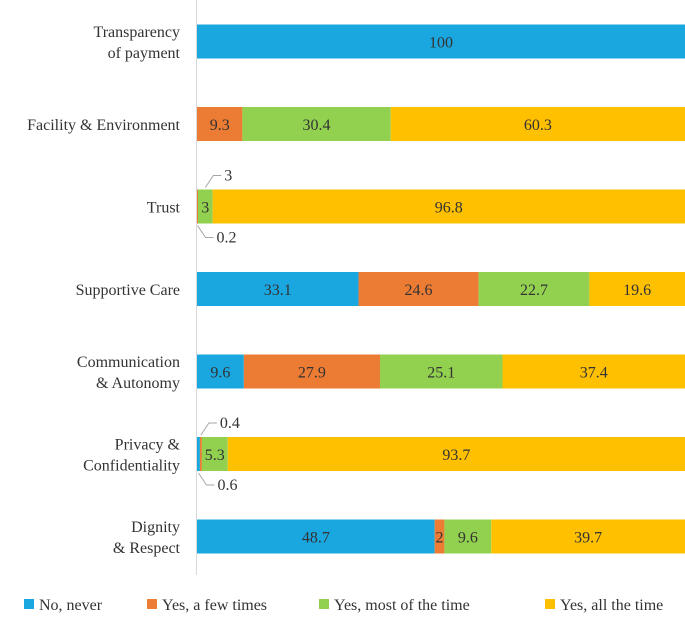 This screenshot has height=627, width=685. Describe the element at coordinates (103, 125) in the screenshot. I see `category-label: Facility & Environment` at that location.